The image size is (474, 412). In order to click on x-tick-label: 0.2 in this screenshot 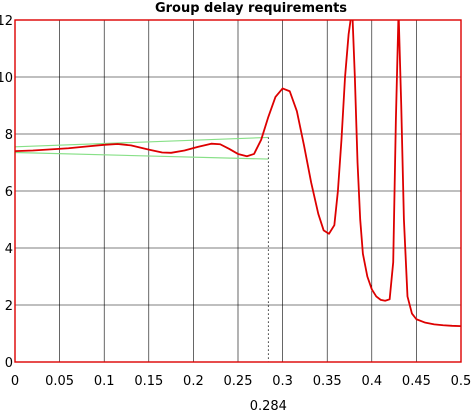, I will do `click(193, 381)`.